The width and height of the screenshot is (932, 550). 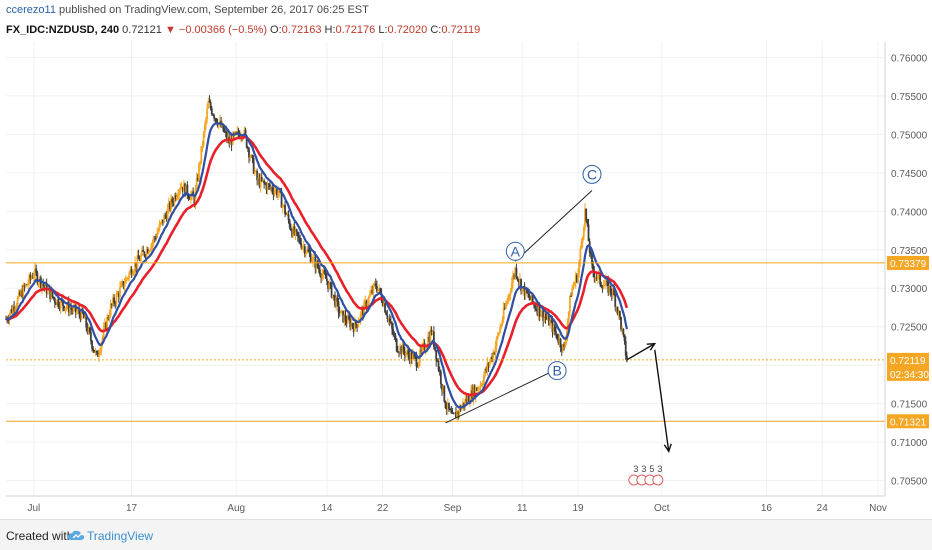 What do you see at coordinates (558, 308) in the screenshot?
I see `chart-drawings: A B C` at bounding box center [558, 308].